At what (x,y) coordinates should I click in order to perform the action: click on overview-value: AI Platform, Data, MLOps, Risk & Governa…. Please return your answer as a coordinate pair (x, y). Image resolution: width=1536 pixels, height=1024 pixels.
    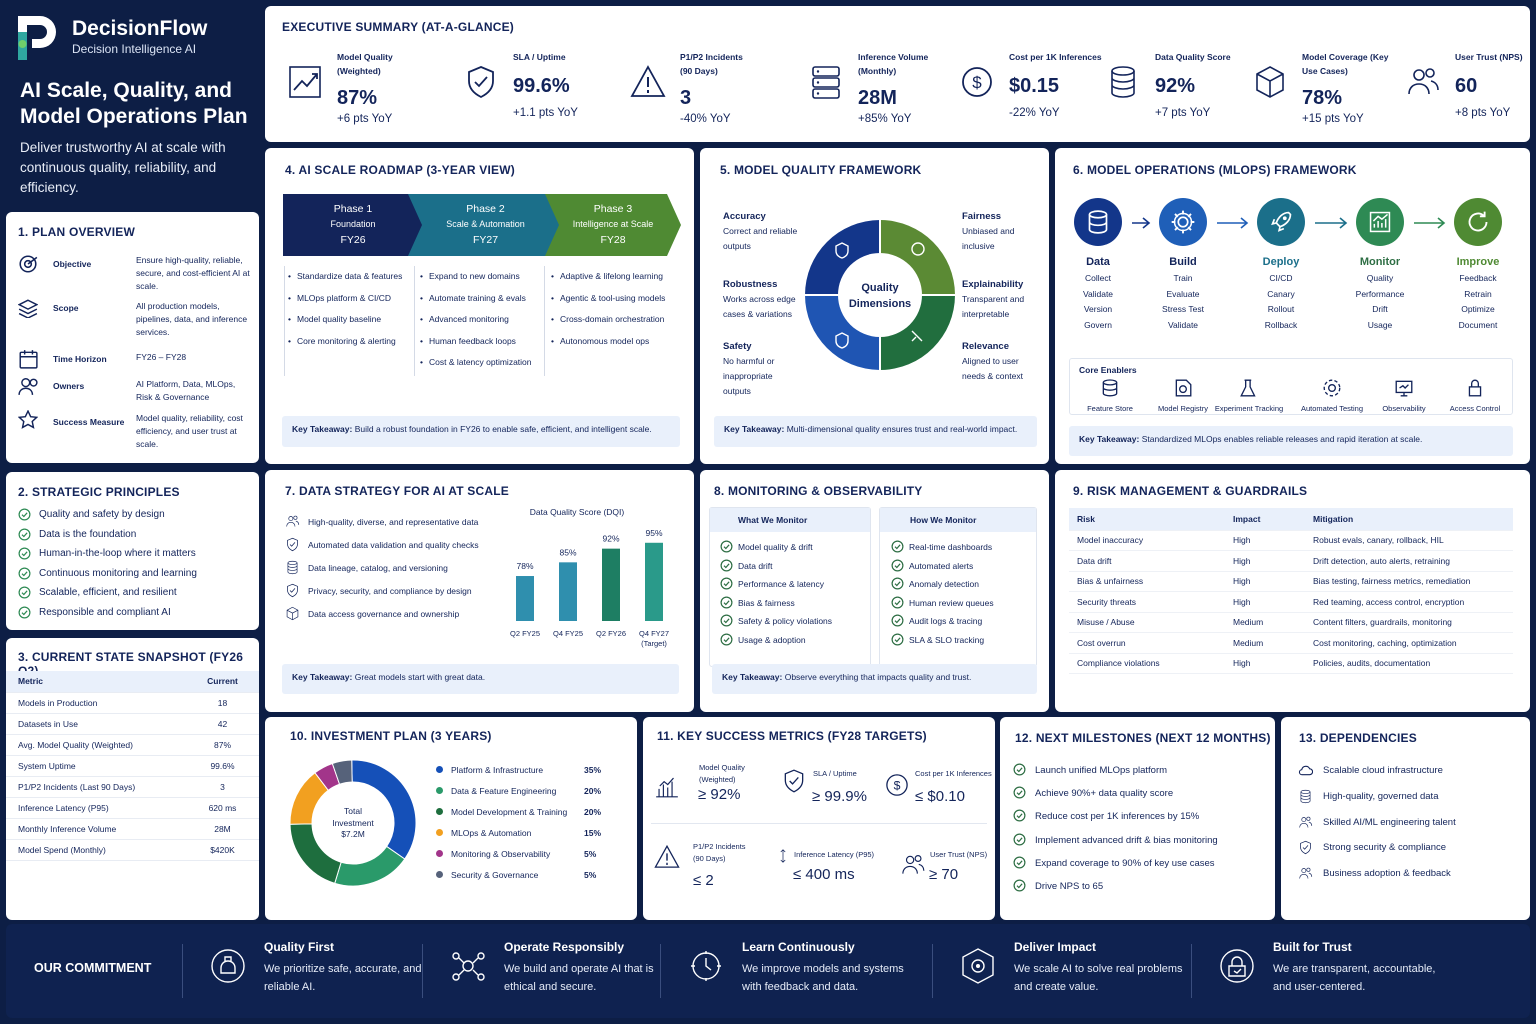
    Looking at the image, I should click on (186, 390).